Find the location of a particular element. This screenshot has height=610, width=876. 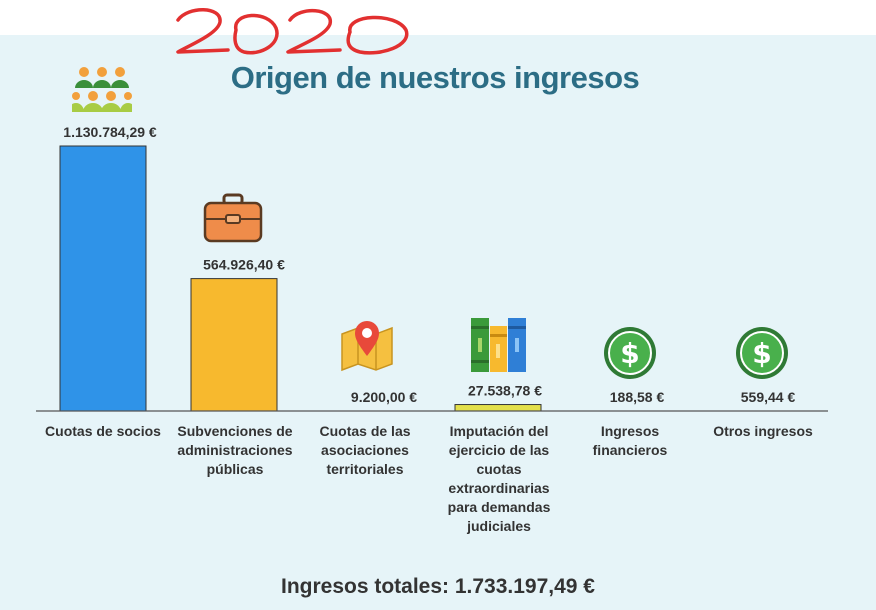

category-label: Otros ingresos is located at coordinates (763, 431).